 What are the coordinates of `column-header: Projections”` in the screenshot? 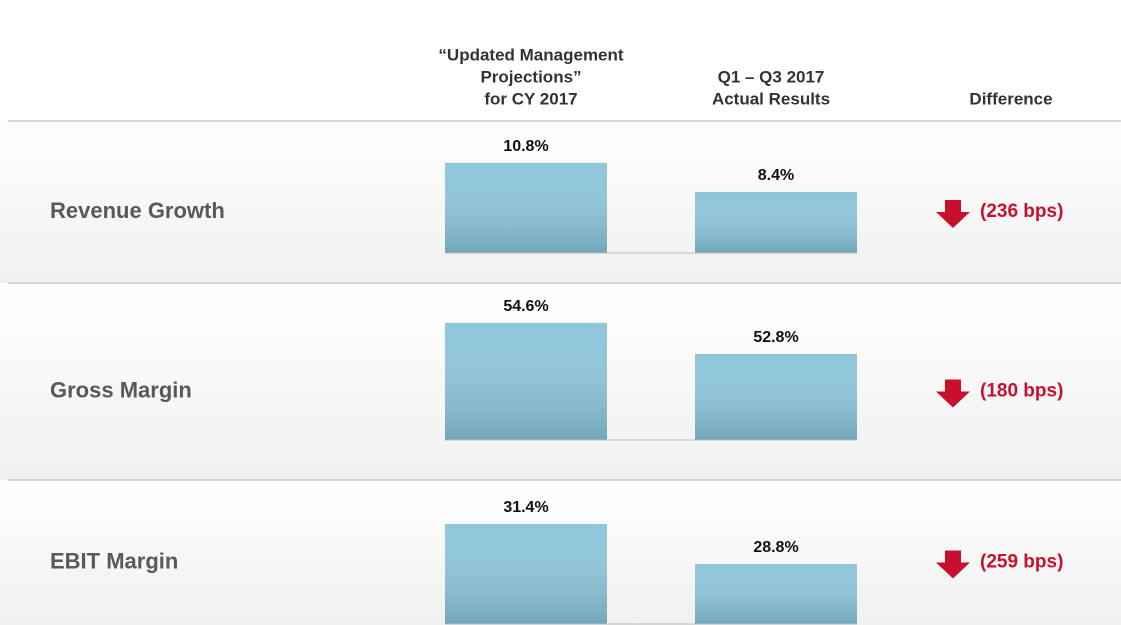 It's located at (530, 76).